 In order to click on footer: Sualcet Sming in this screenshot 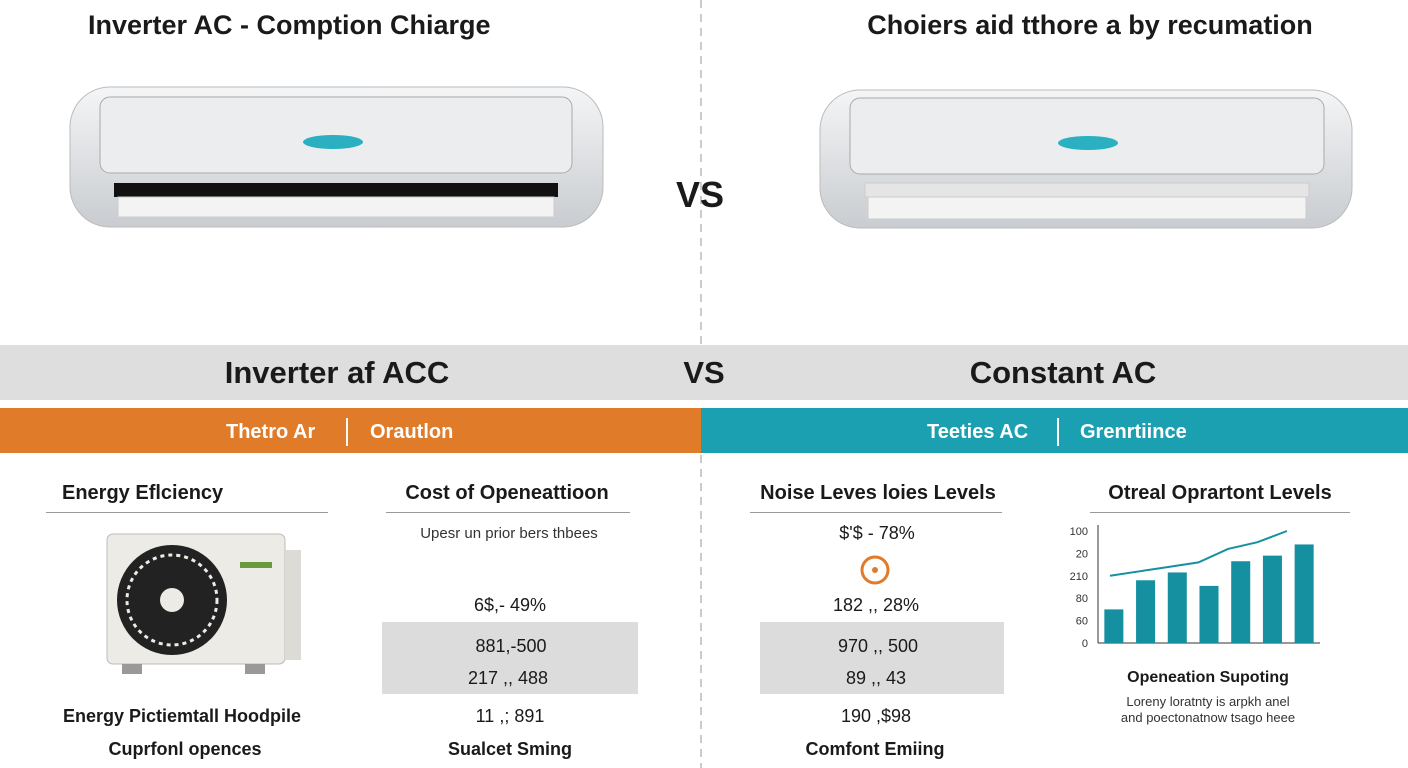, I will do `click(510, 749)`.